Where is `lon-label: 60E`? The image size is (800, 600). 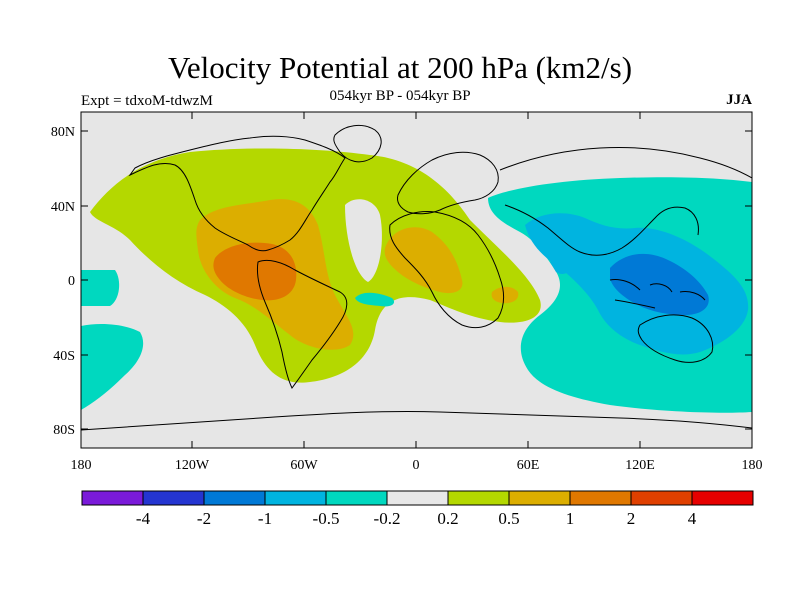
lon-label: 60E is located at coordinates (528, 465).